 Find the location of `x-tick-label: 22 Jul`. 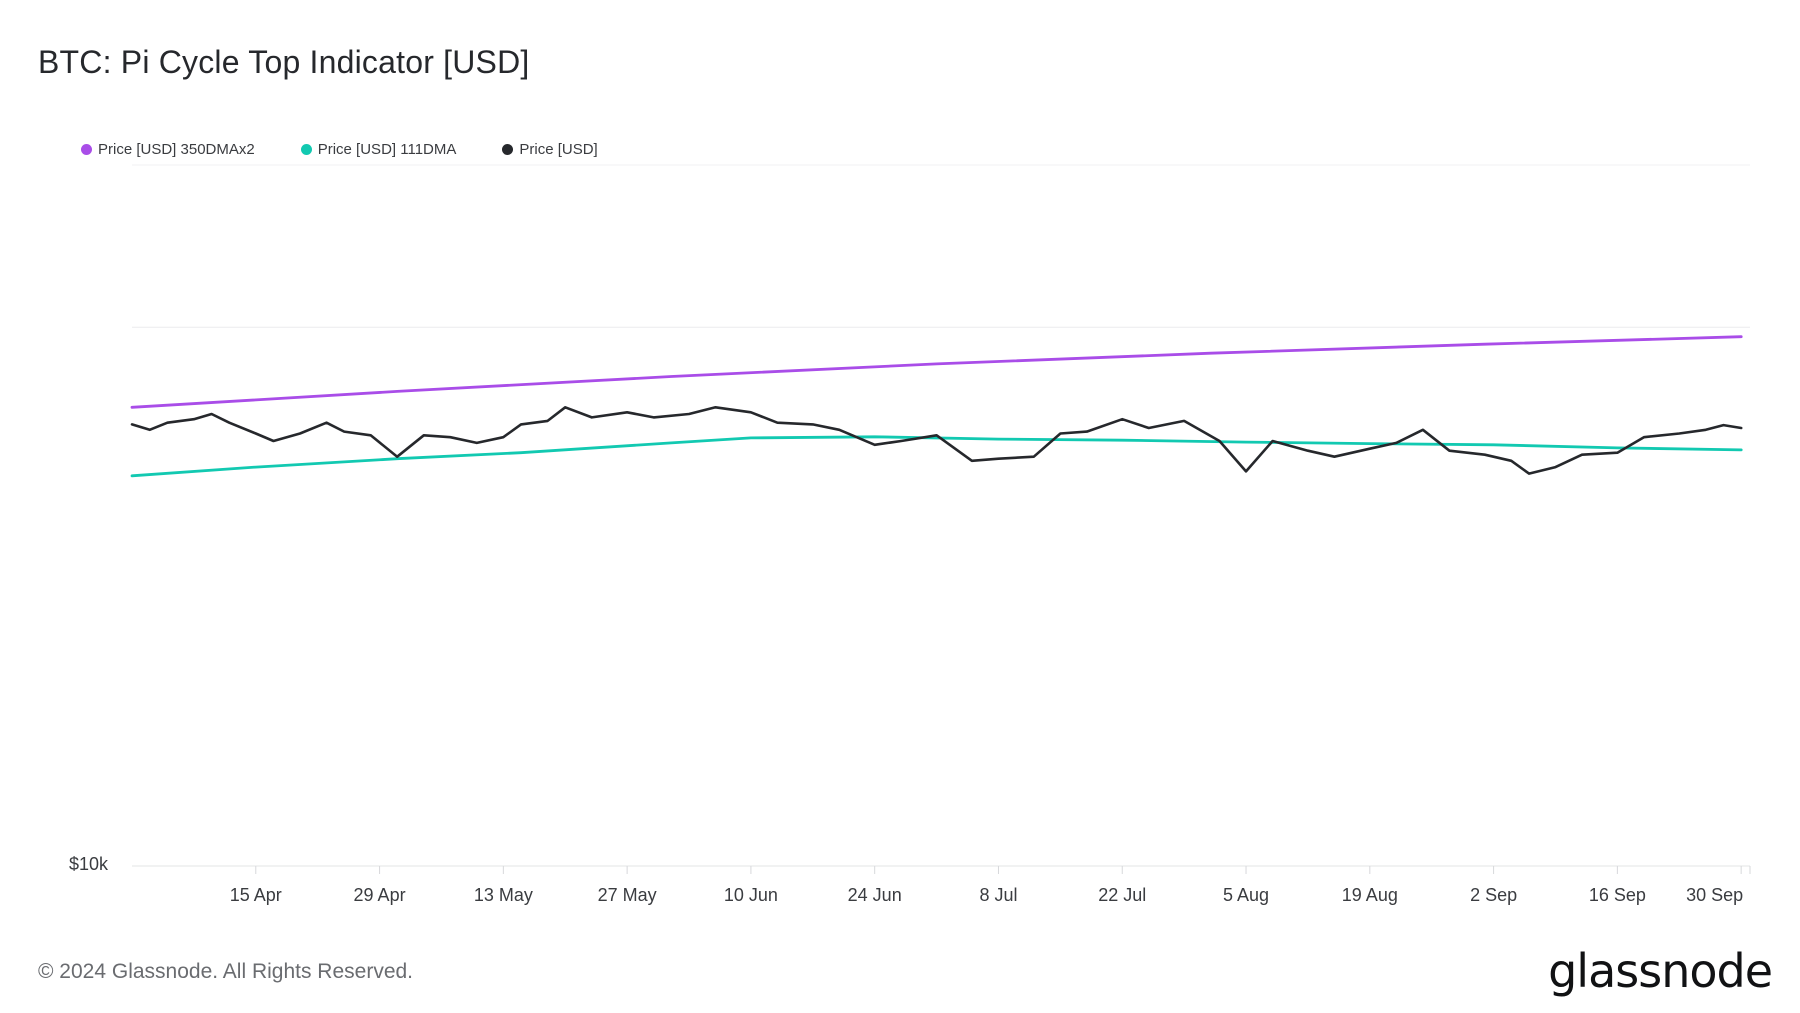

x-tick-label: 22 Jul is located at coordinates (1122, 895).